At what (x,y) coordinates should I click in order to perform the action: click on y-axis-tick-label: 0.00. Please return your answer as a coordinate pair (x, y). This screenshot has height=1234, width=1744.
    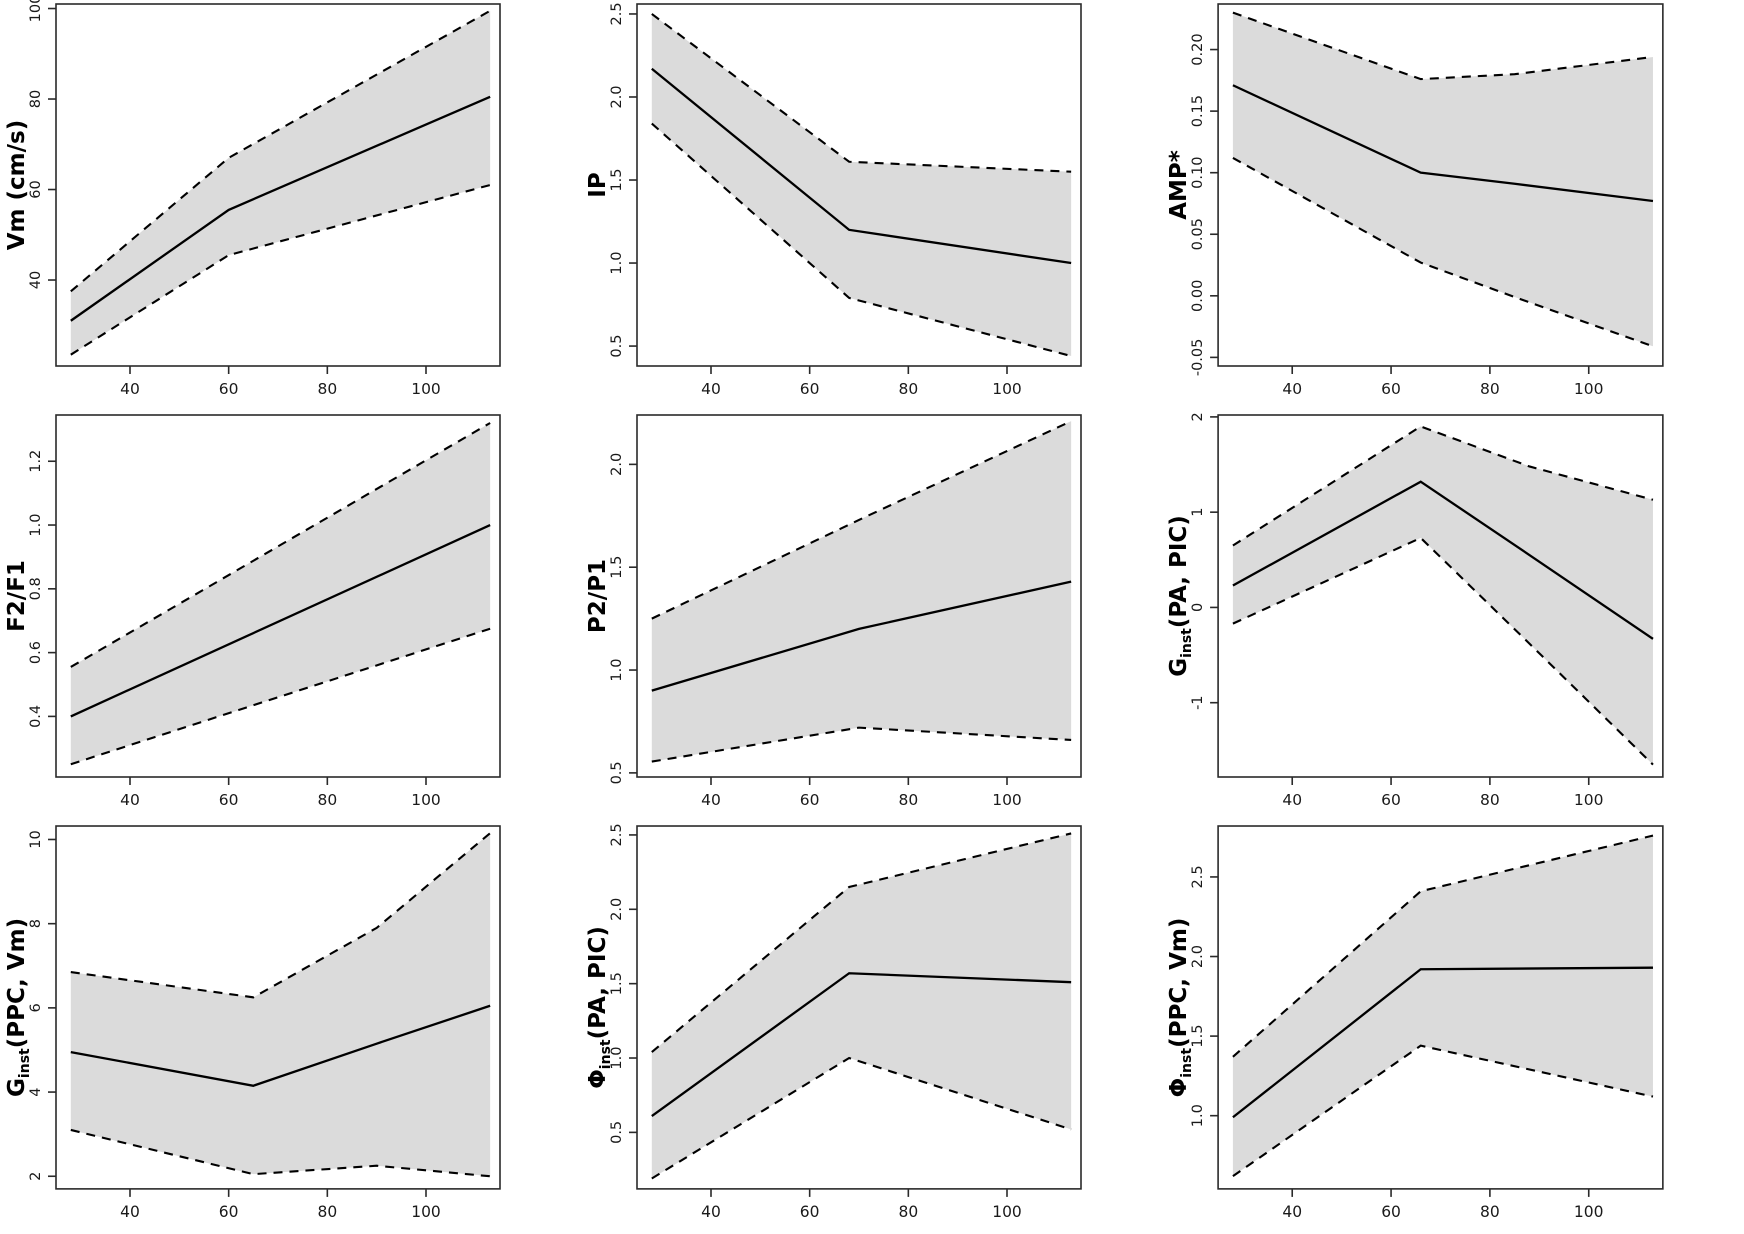
    Looking at the image, I should click on (1198, 296).